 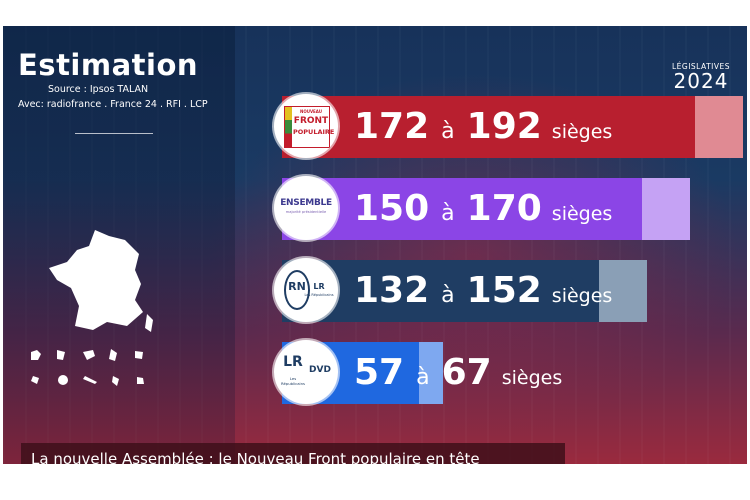 I want to click on bar-label: 132 à 152 sièges, so click(x=483, y=291).